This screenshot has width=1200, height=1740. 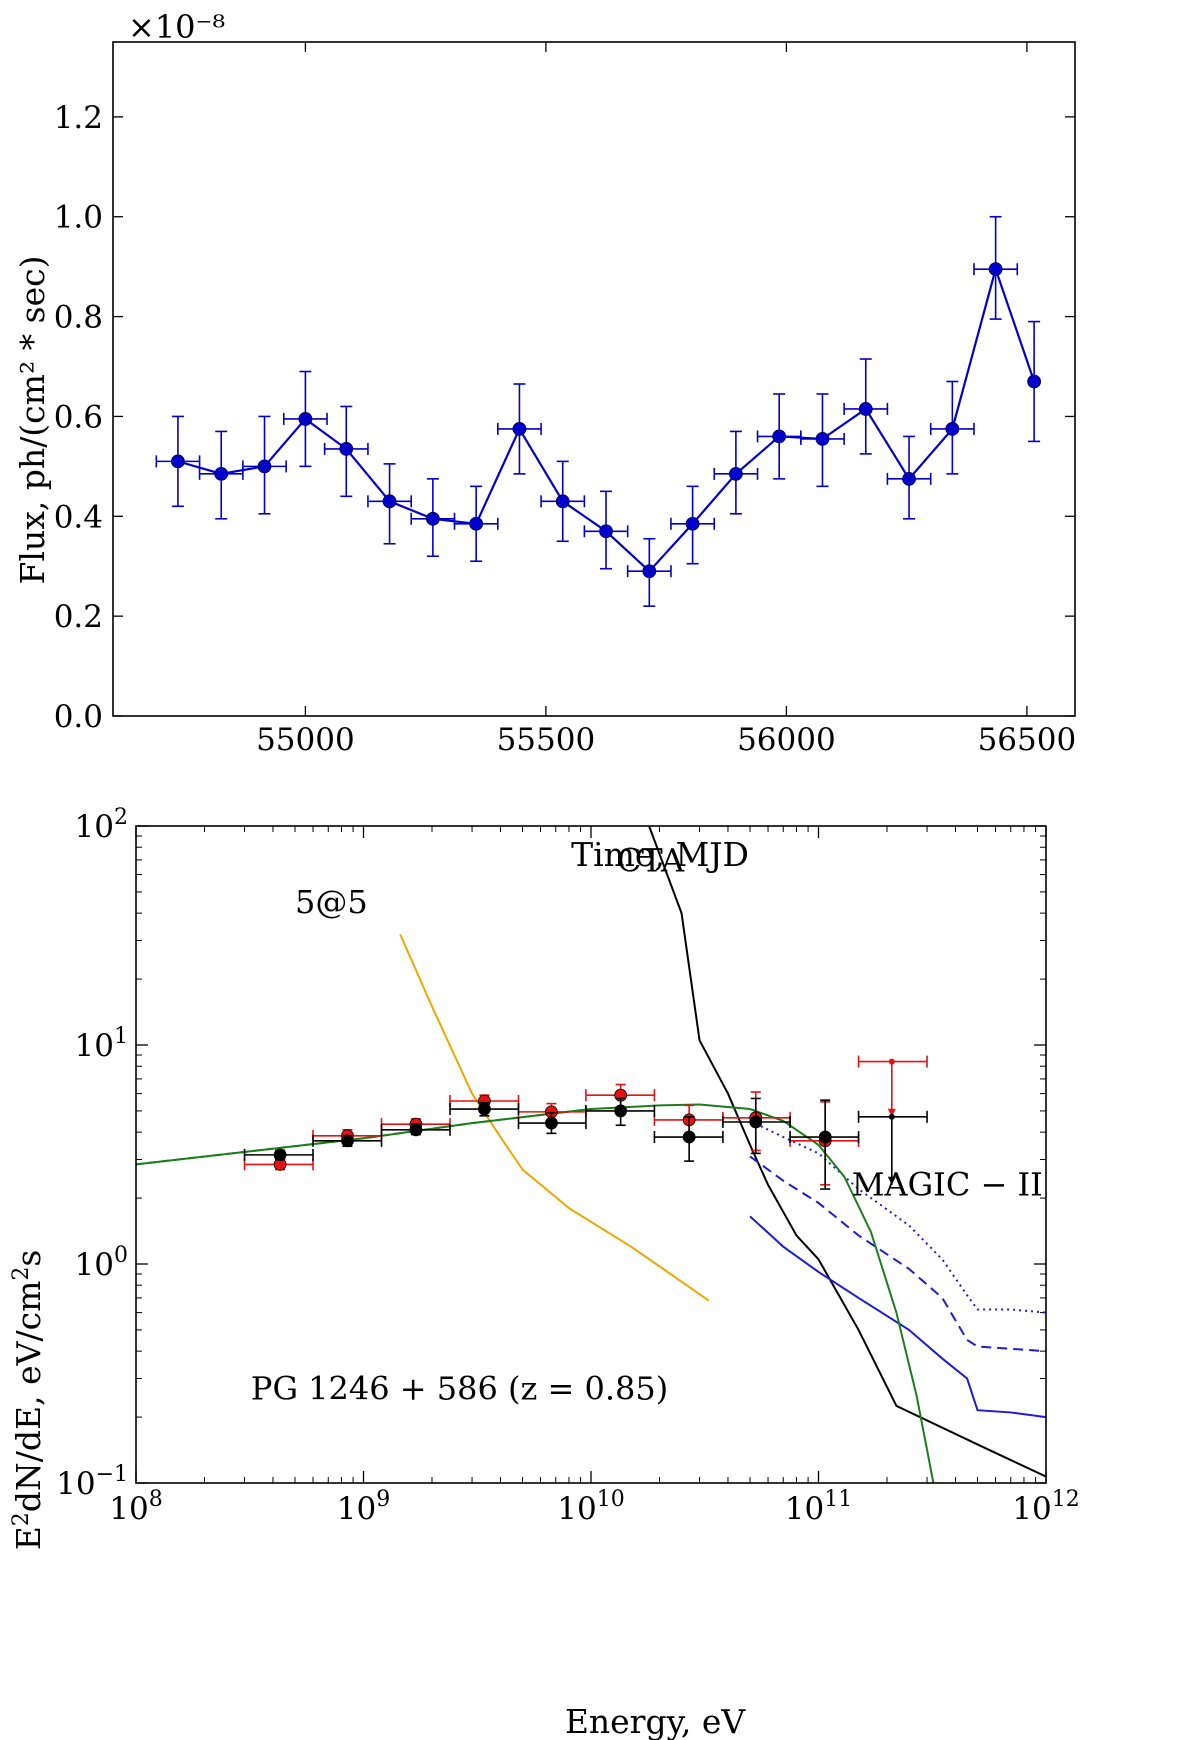 What do you see at coordinates (78, 717) in the screenshot?
I see `y-tick-label: 0.0` at bounding box center [78, 717].